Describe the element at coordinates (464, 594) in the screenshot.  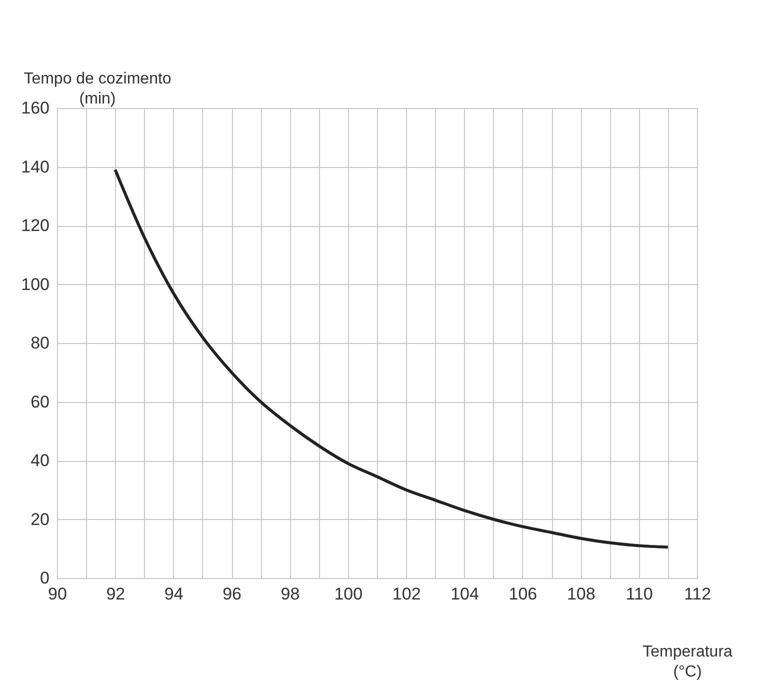
I see `x-tick-label: 104` at that location.